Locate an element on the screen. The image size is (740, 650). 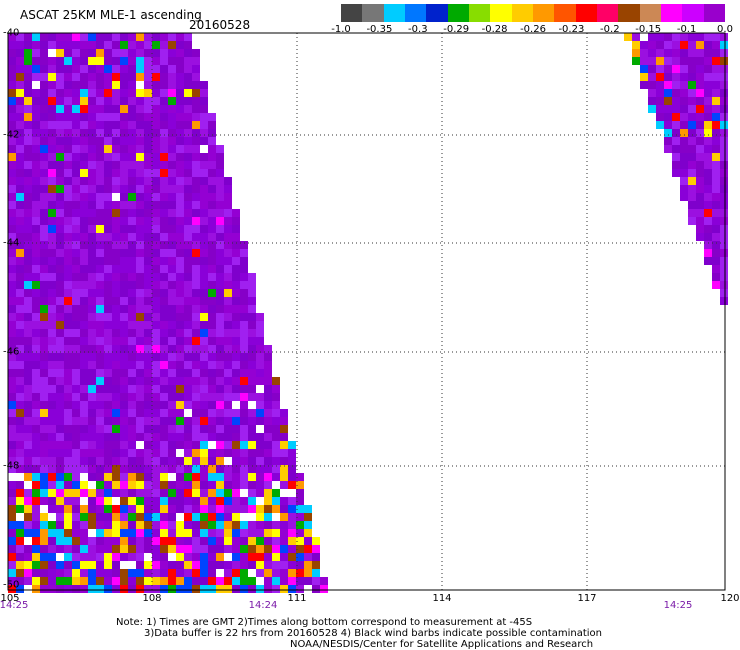
lon-label: 114 is located at coordinates (442, 598).